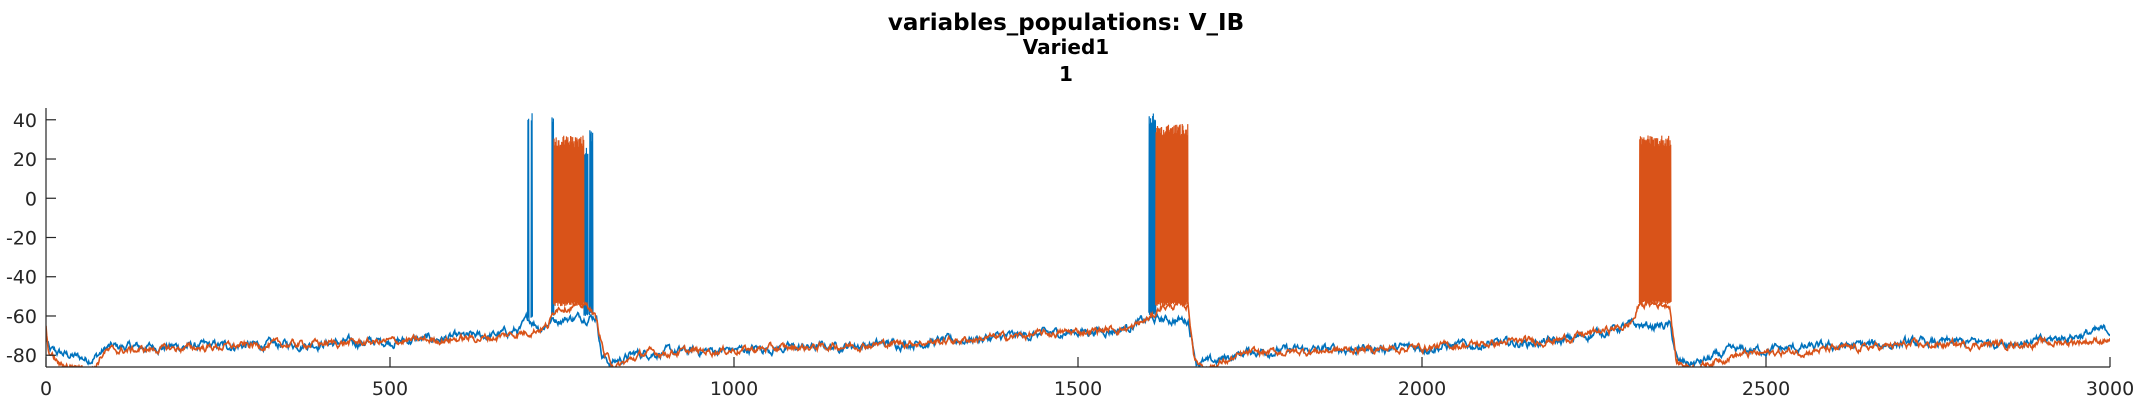 This screenshot has width=2133, height=400. I want to click on y-tick-label: 0, so click(31, 199).